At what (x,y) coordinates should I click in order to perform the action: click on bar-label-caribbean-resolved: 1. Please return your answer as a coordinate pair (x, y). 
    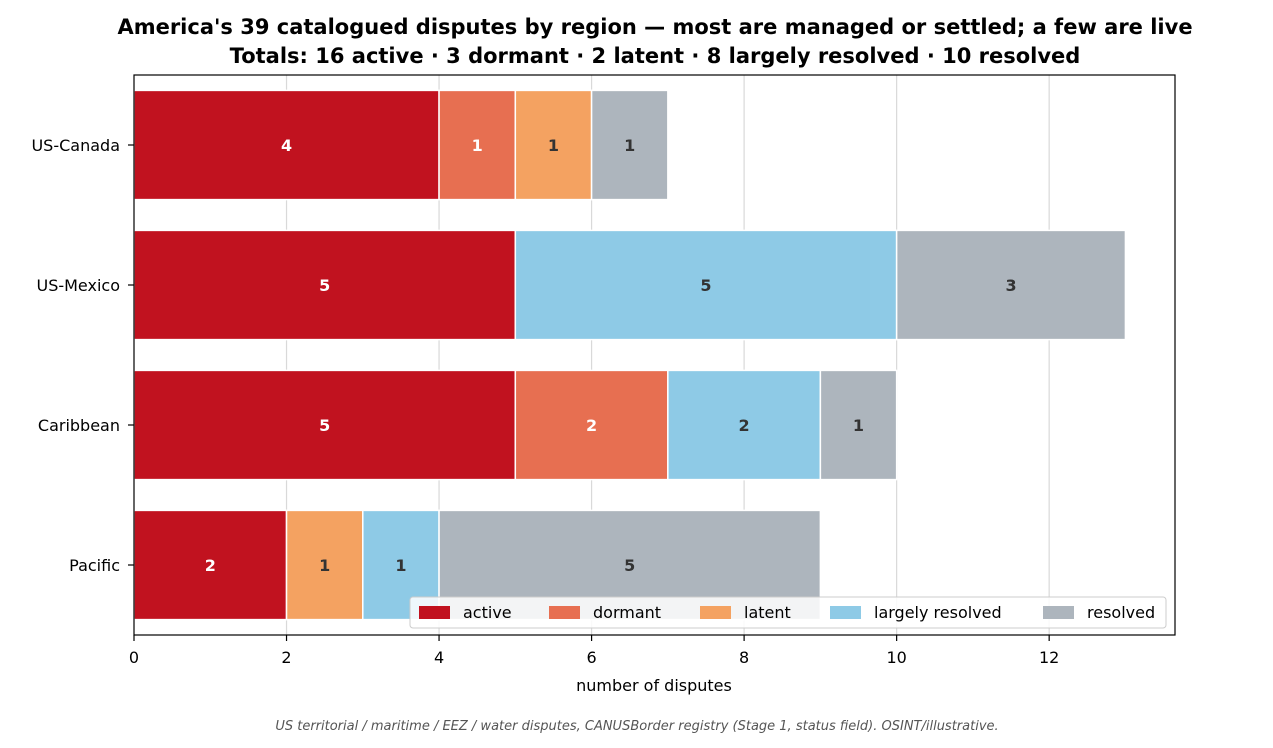
    Looking at the image, I should click on (858, 425).